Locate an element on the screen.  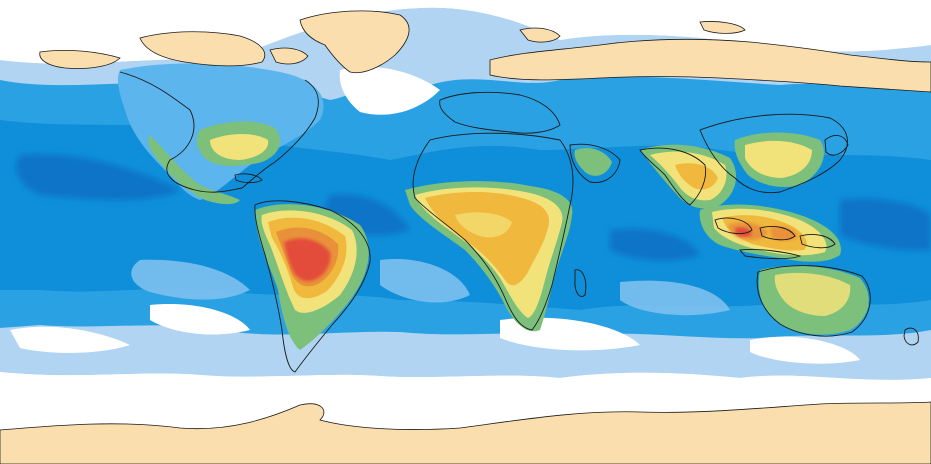
coast-arabia is located at coordinates (595, 163).